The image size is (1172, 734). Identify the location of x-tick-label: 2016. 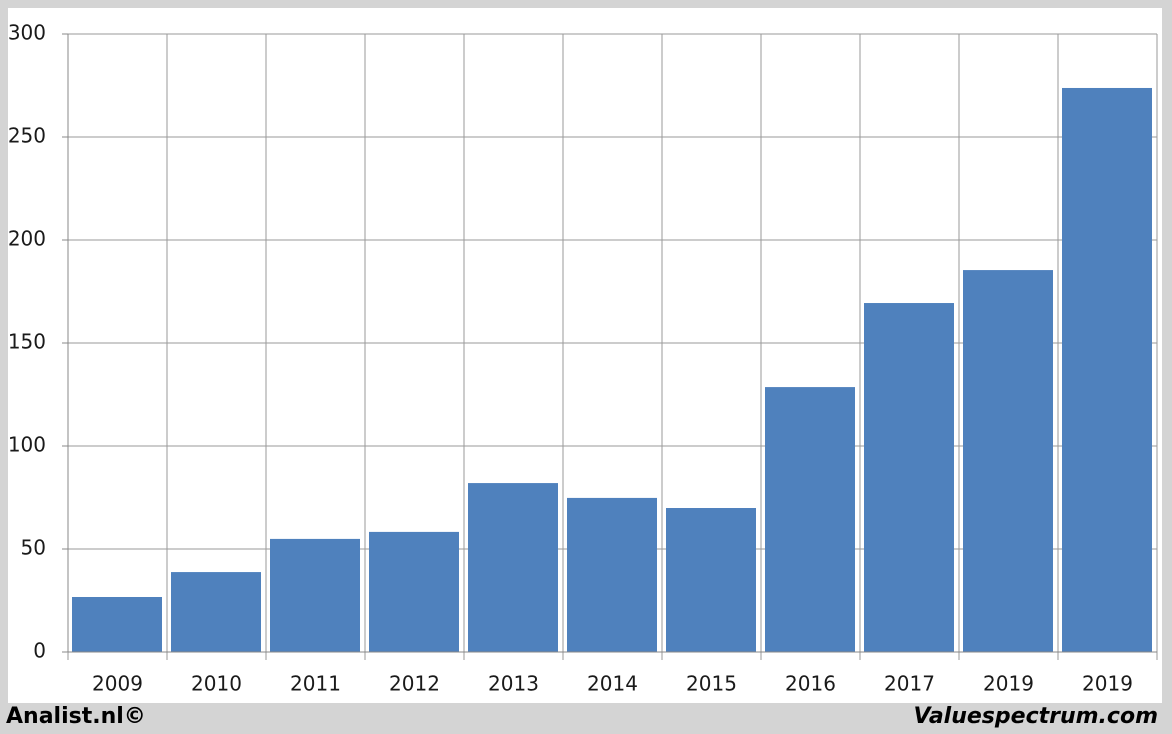
(810, 684).